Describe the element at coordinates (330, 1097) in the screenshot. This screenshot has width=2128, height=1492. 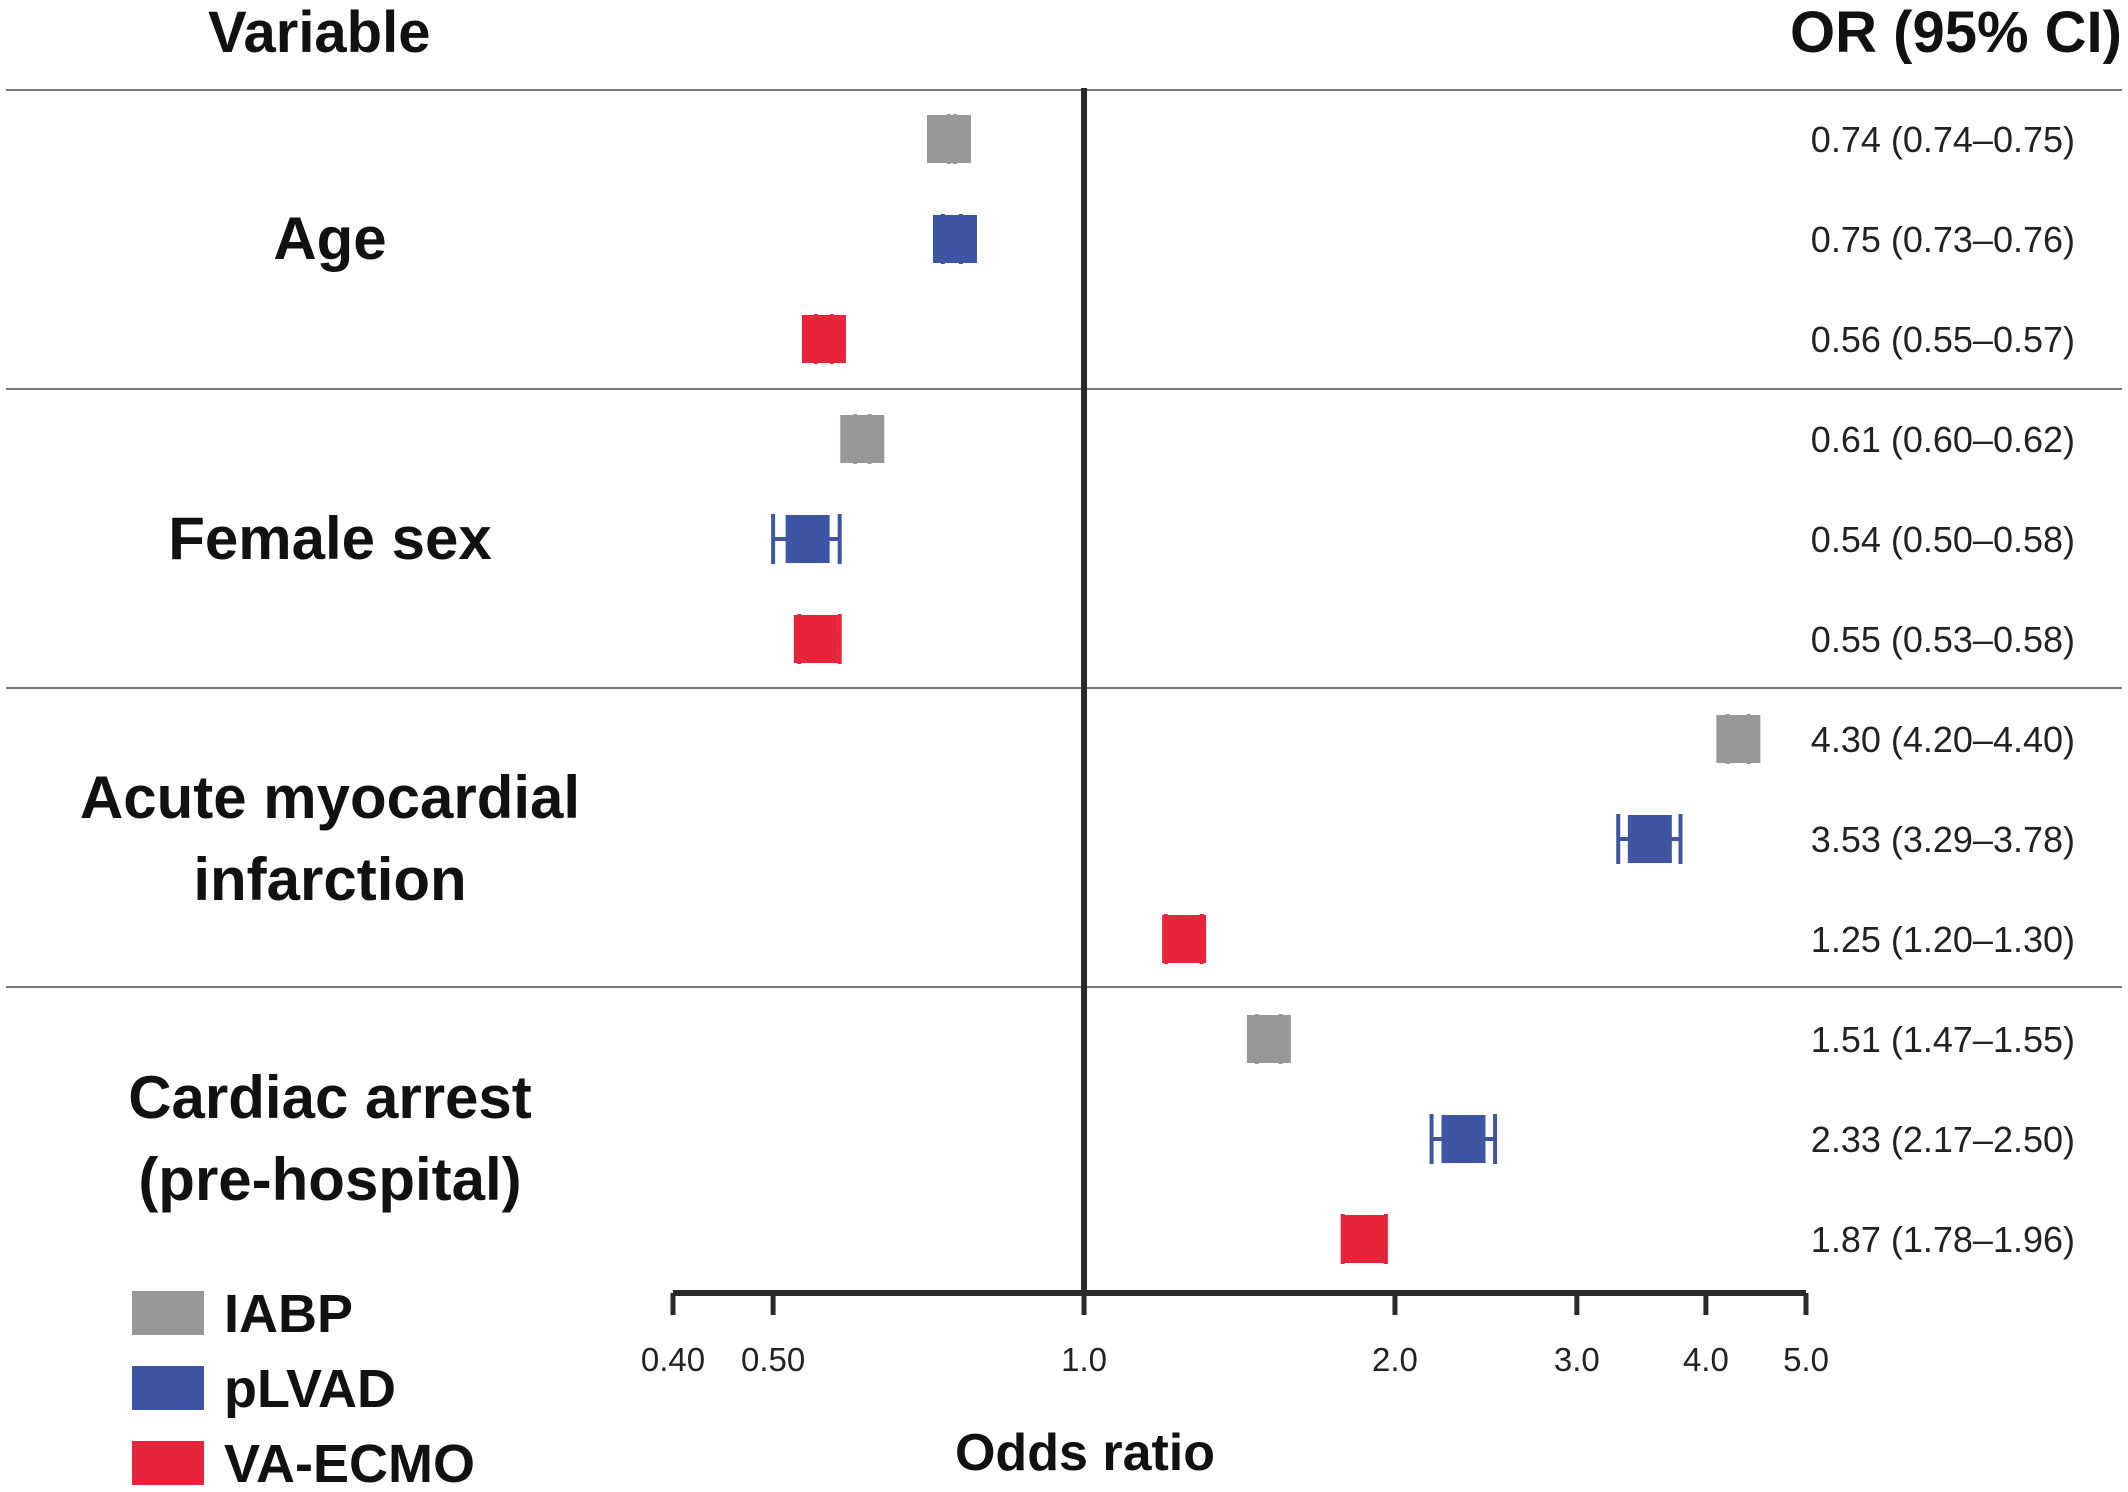
I see `group-label-cardiac-arrest-pre-hospital-line-1: Cardiac arrest` at that location.